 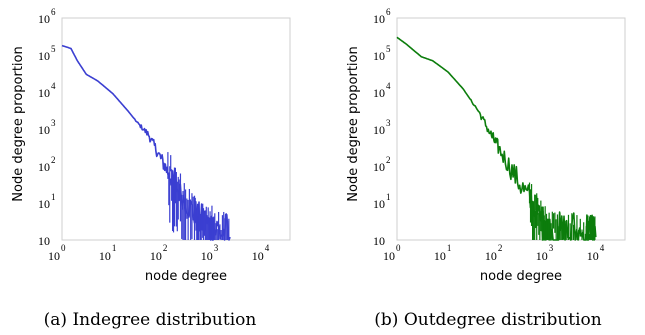 What do you see at coordinates (150, 320) in the screenshot?
I see `figure-caption: (a) Indegree distribution` at bounding box center [150, 320].